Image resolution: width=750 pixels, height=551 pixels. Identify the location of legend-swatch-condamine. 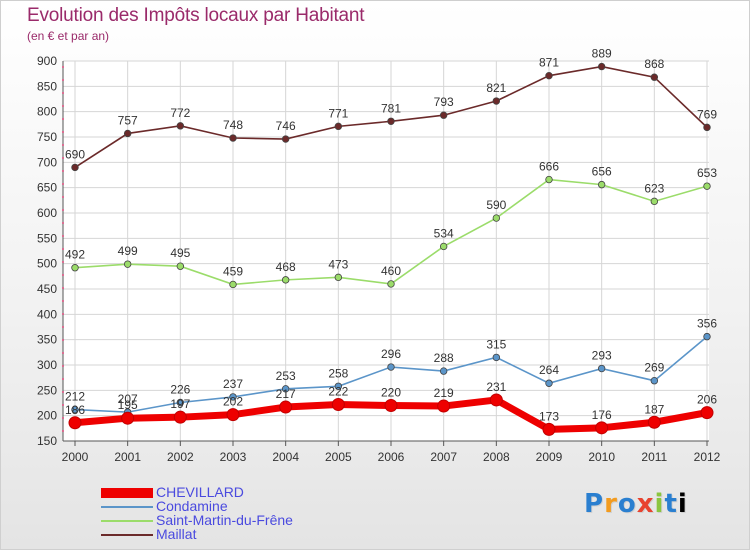
(127, 507).